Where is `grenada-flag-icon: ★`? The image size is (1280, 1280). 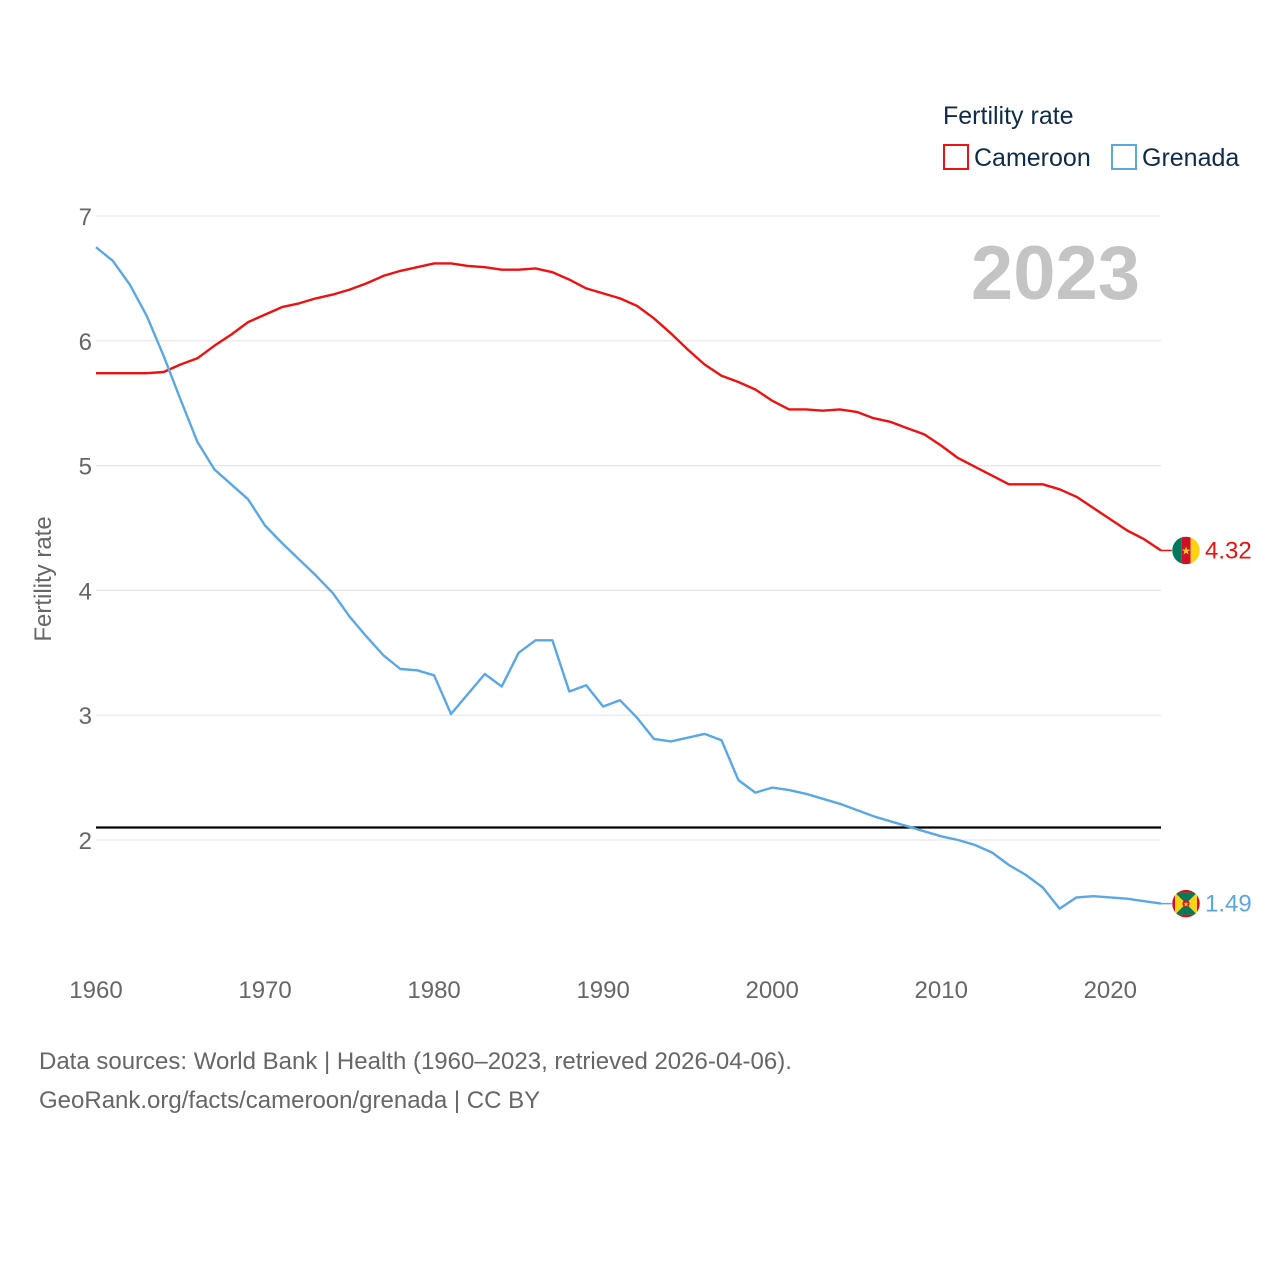 grenada-flag-icon: ★ is located at coordinates (1186, 903).